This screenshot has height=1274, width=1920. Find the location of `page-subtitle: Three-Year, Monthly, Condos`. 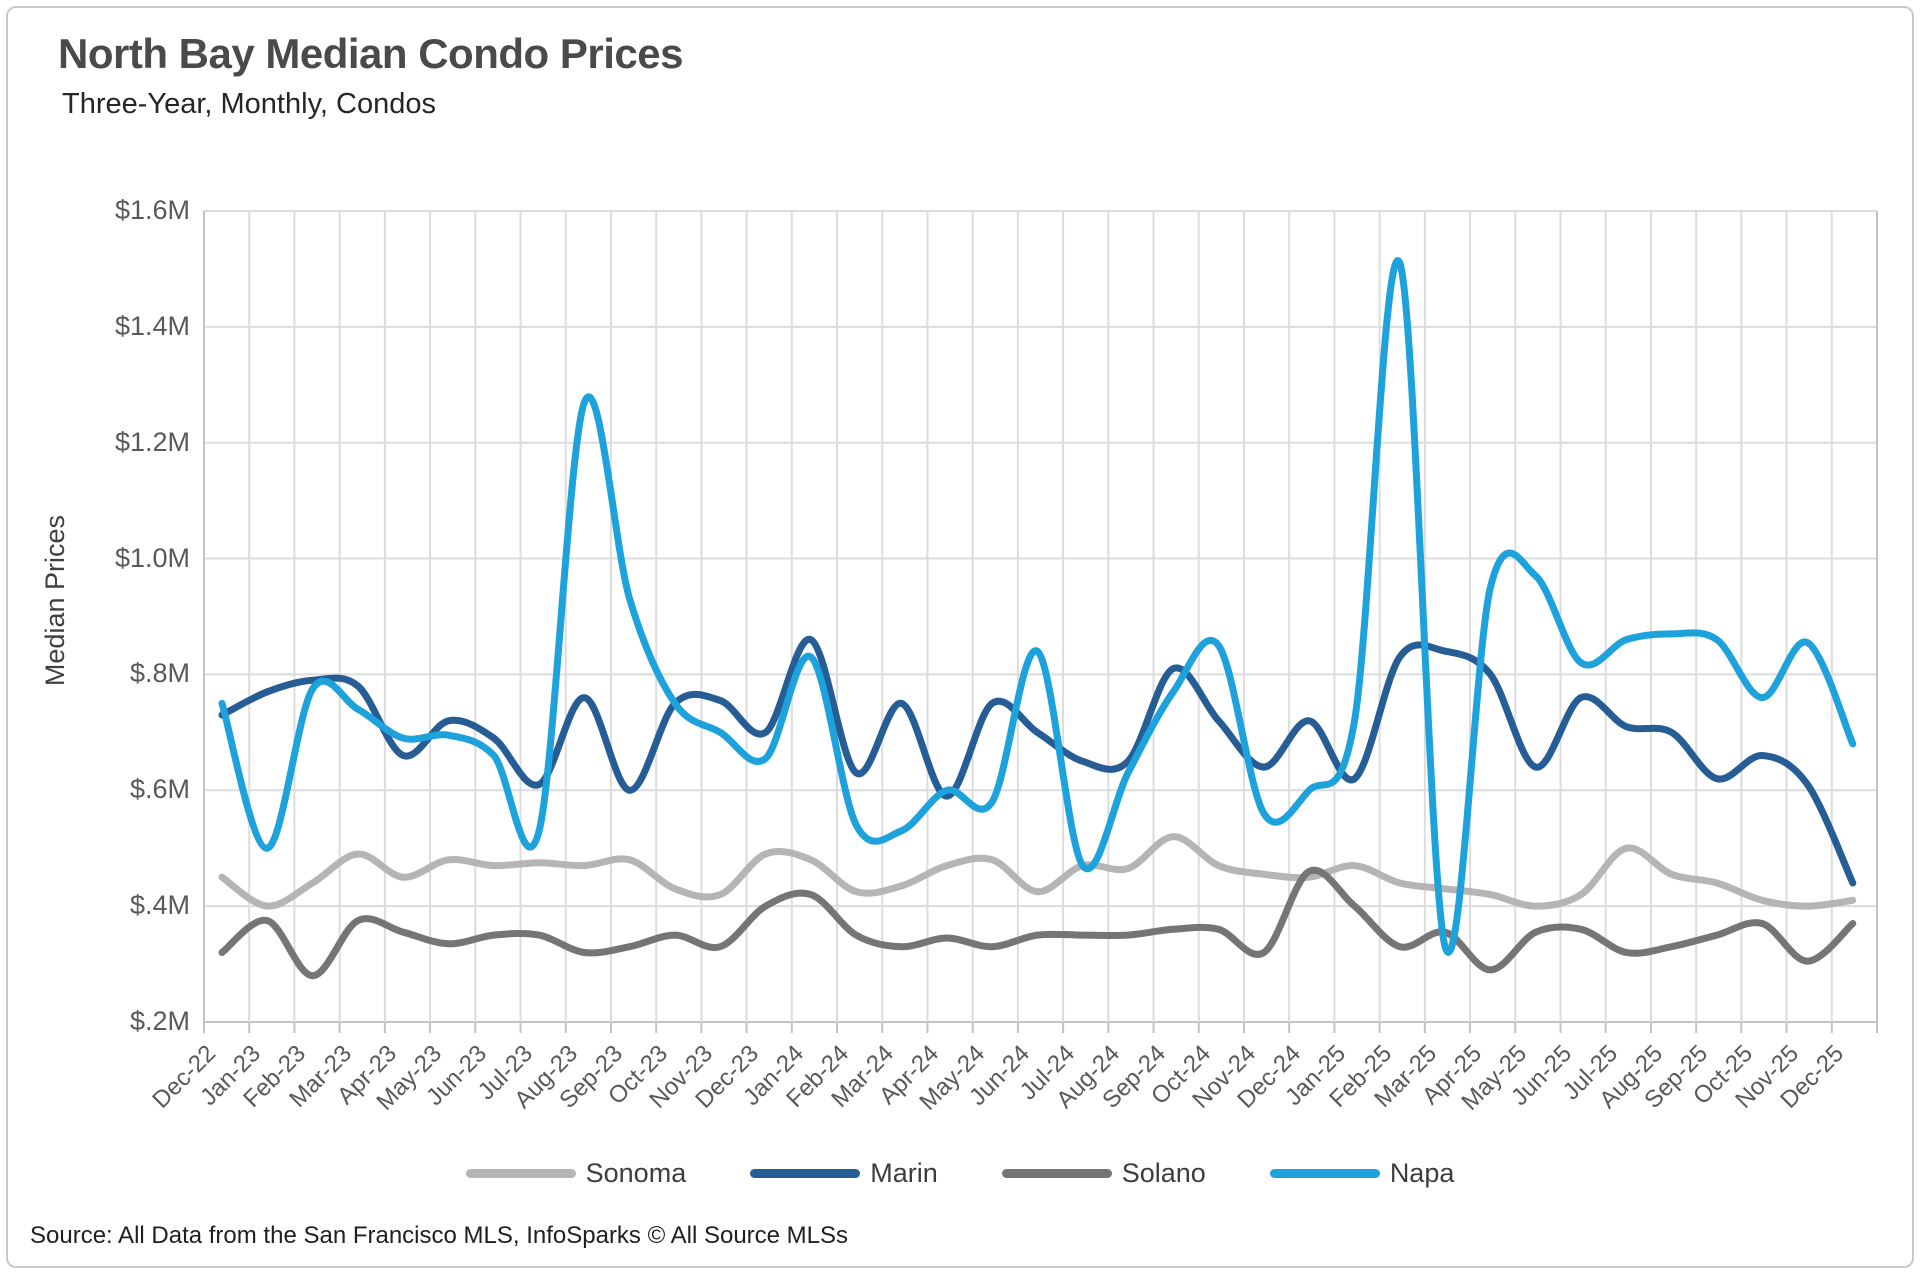

page-subtitle: Three-Year, Monthly, Condos is located at coordinates (249, 104).